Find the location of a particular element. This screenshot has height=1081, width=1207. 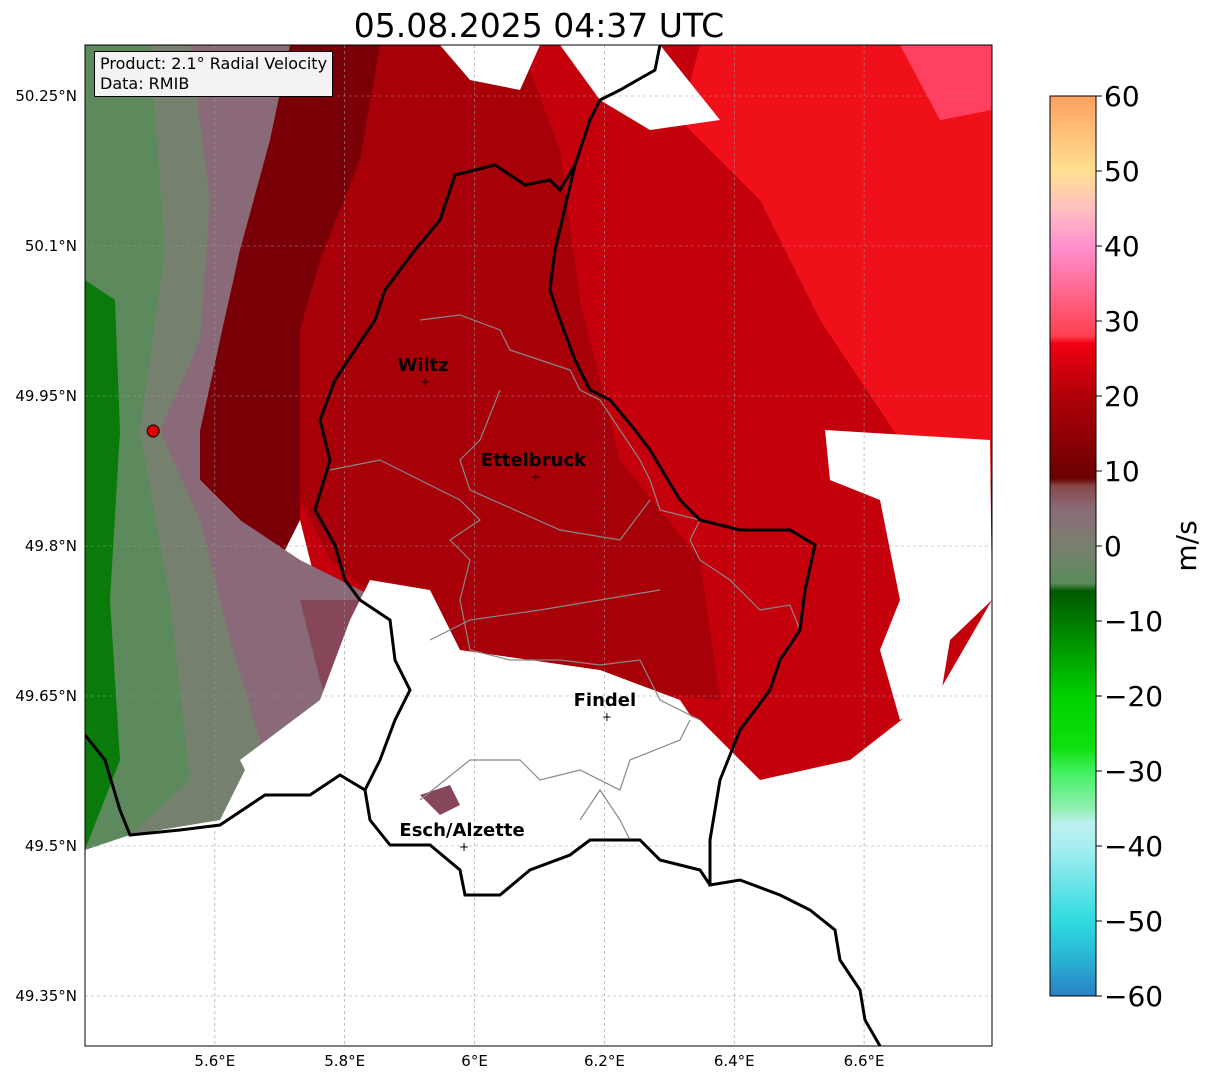

lat-tick-label: 49.35°N is located at coordinates (46, 996).